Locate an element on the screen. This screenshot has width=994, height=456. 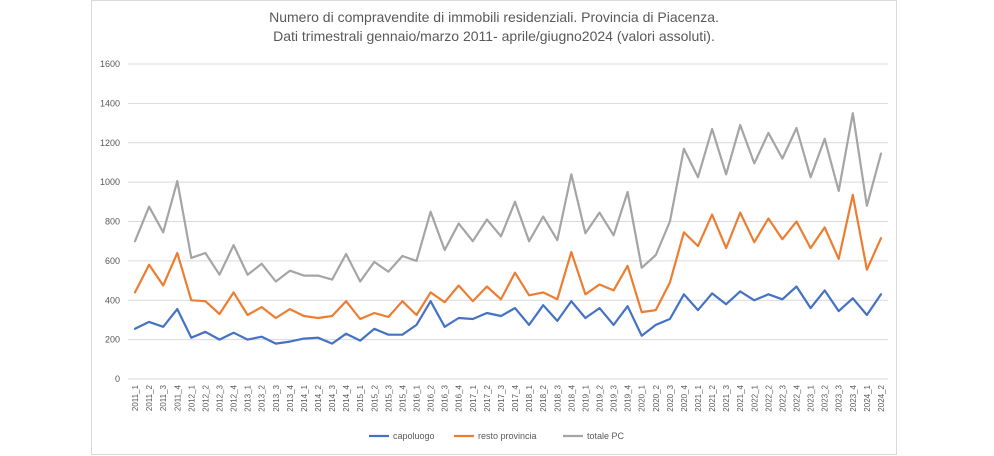
x-tick-label: 2013_1 is located at coordinates (248, 397).